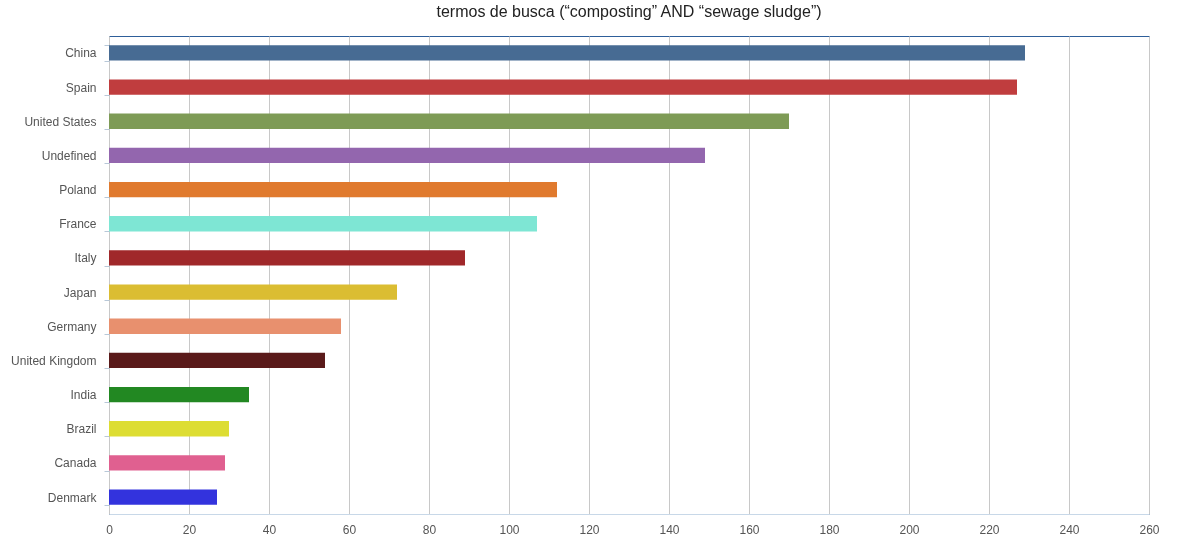 The image size is (1182, 543). Describe the element at coordinates (72, 497) in the screenshot. I see `y-tick-label: Denmark` at that location.